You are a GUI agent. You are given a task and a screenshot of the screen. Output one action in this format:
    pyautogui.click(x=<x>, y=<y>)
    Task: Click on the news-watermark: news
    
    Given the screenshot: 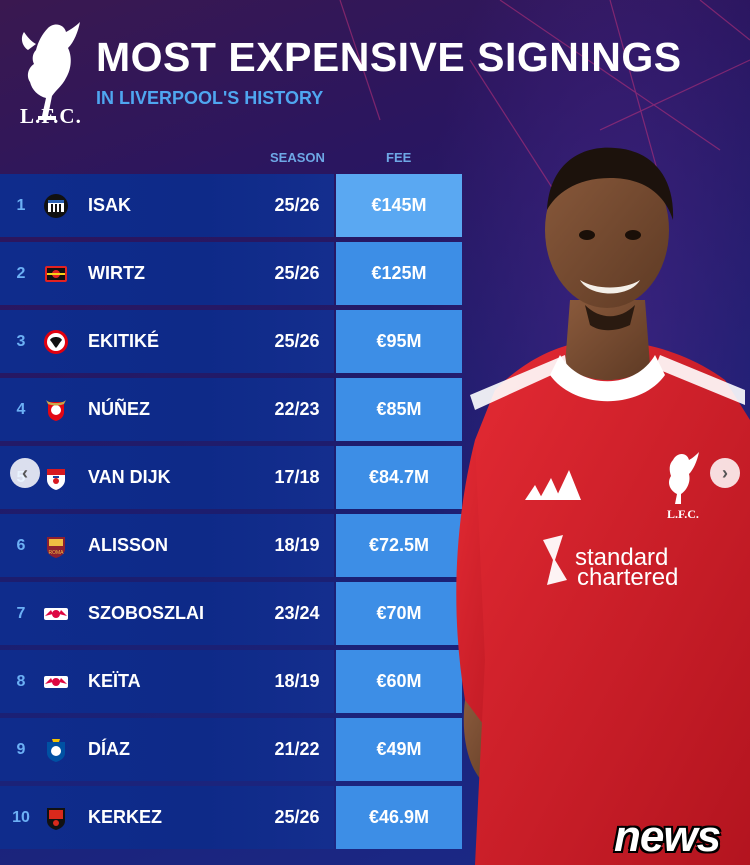 What is the action you would take?
    pyautogui.click(x=667, y=836)
    